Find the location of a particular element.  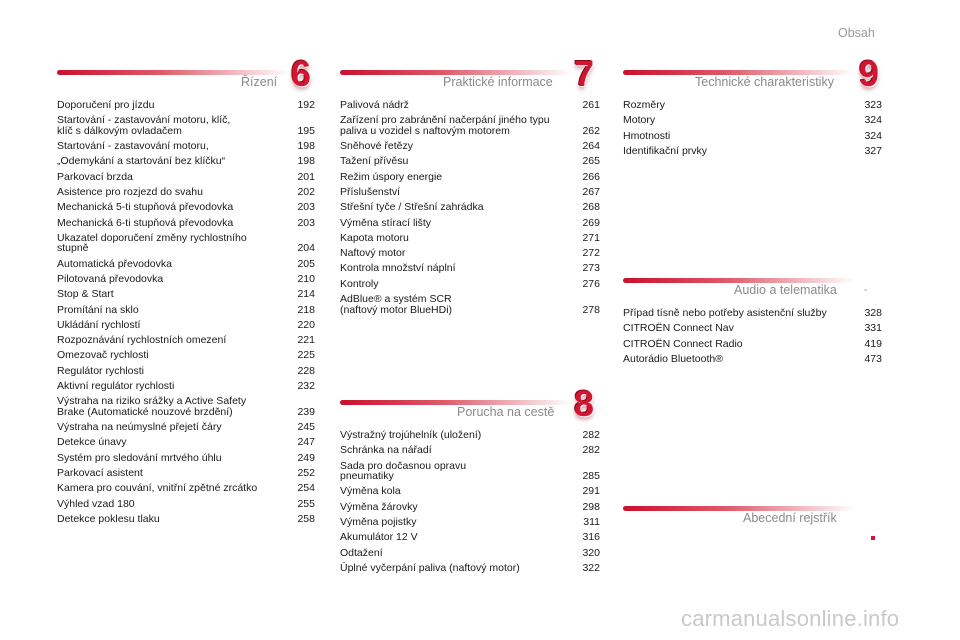

toc-entry: Rozpoznávání rychlostních omezení 221 is located at coordinates (186, 340).